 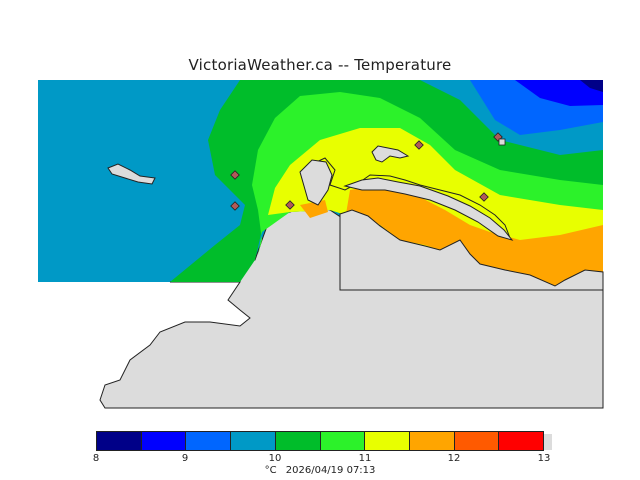 I want to click on legend-tick: 12, so click(x=454, y=458).